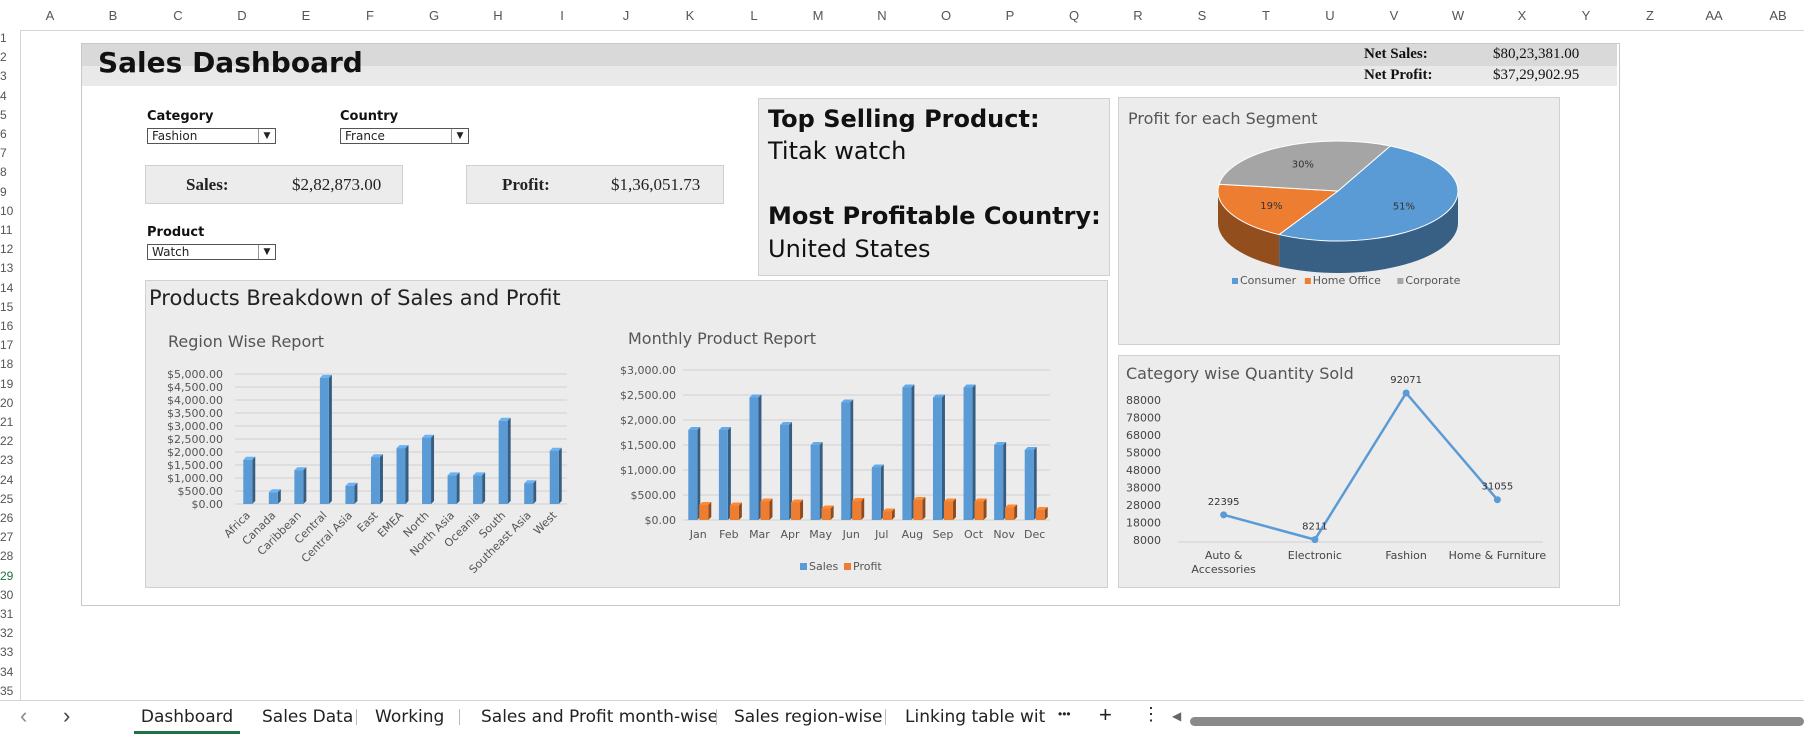 This screenshot has height=734, width=1804. Describe the element at coordinates (3, 95) in the screenshot. I see `row-number: 4` at that location.